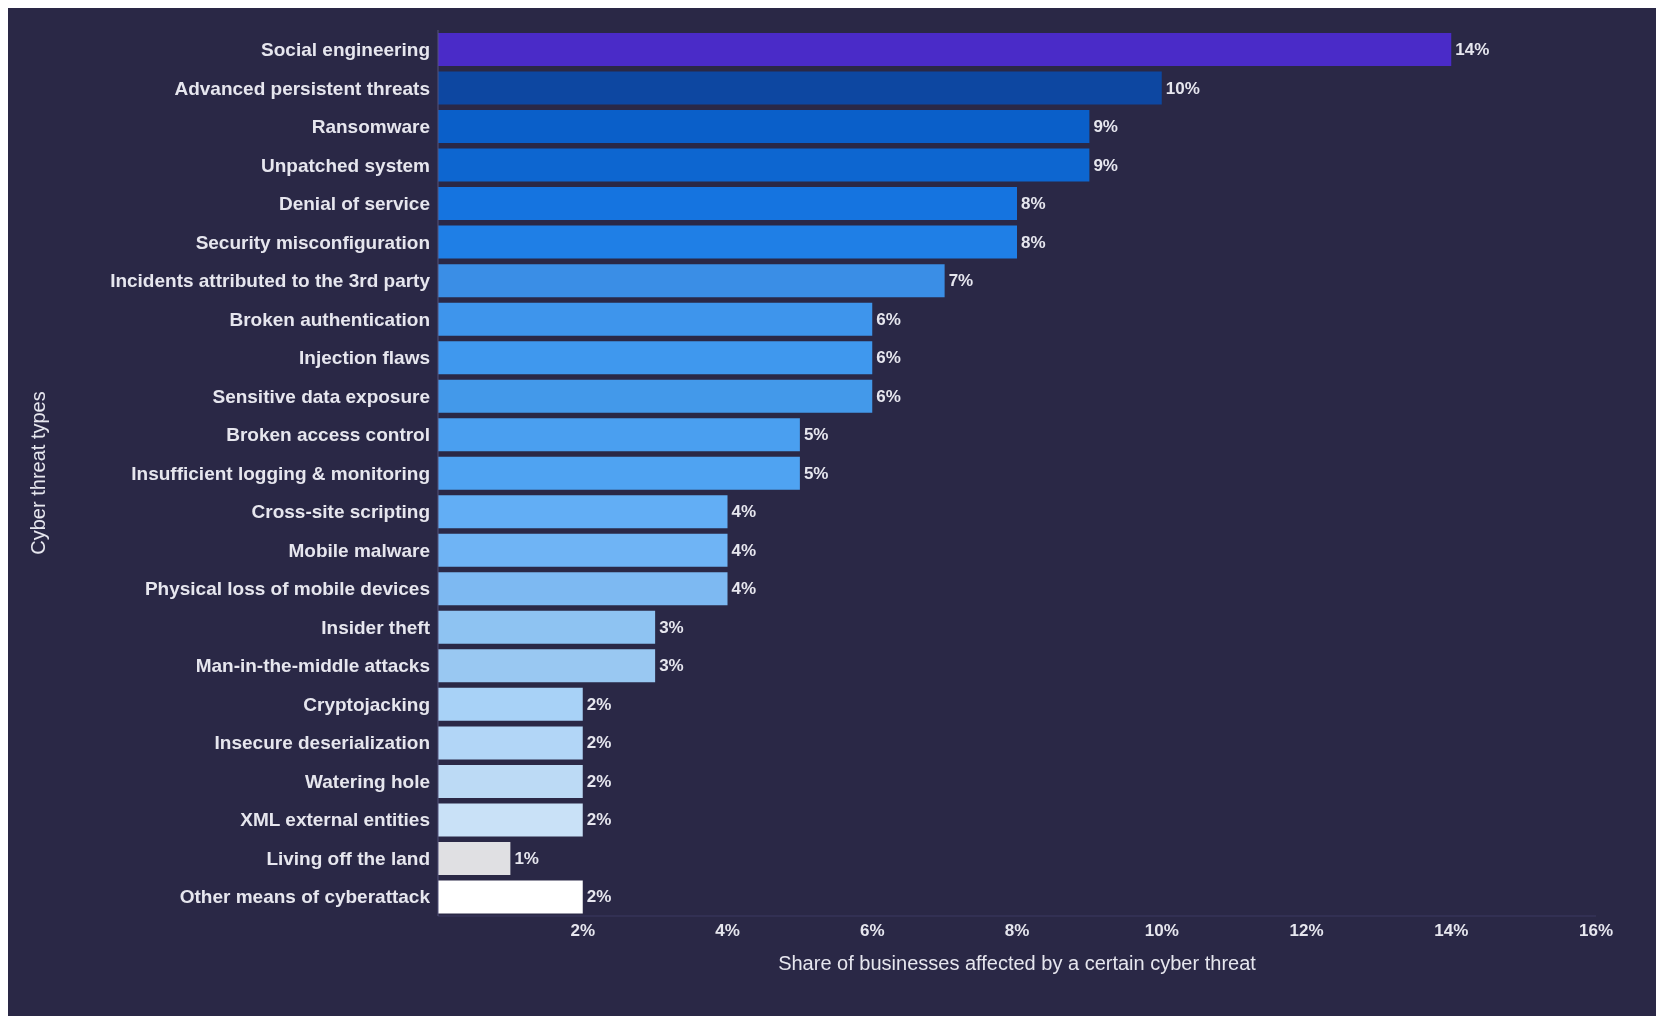 The width and height of the screenshot is (1664, 1024). I want to click on y-tick-label: Other means of cyberattack, so click(305, 897).